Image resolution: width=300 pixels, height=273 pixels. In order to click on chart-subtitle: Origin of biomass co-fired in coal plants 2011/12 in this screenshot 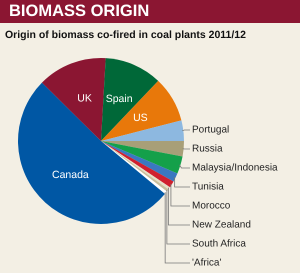, I will do `click(125, 35)`.